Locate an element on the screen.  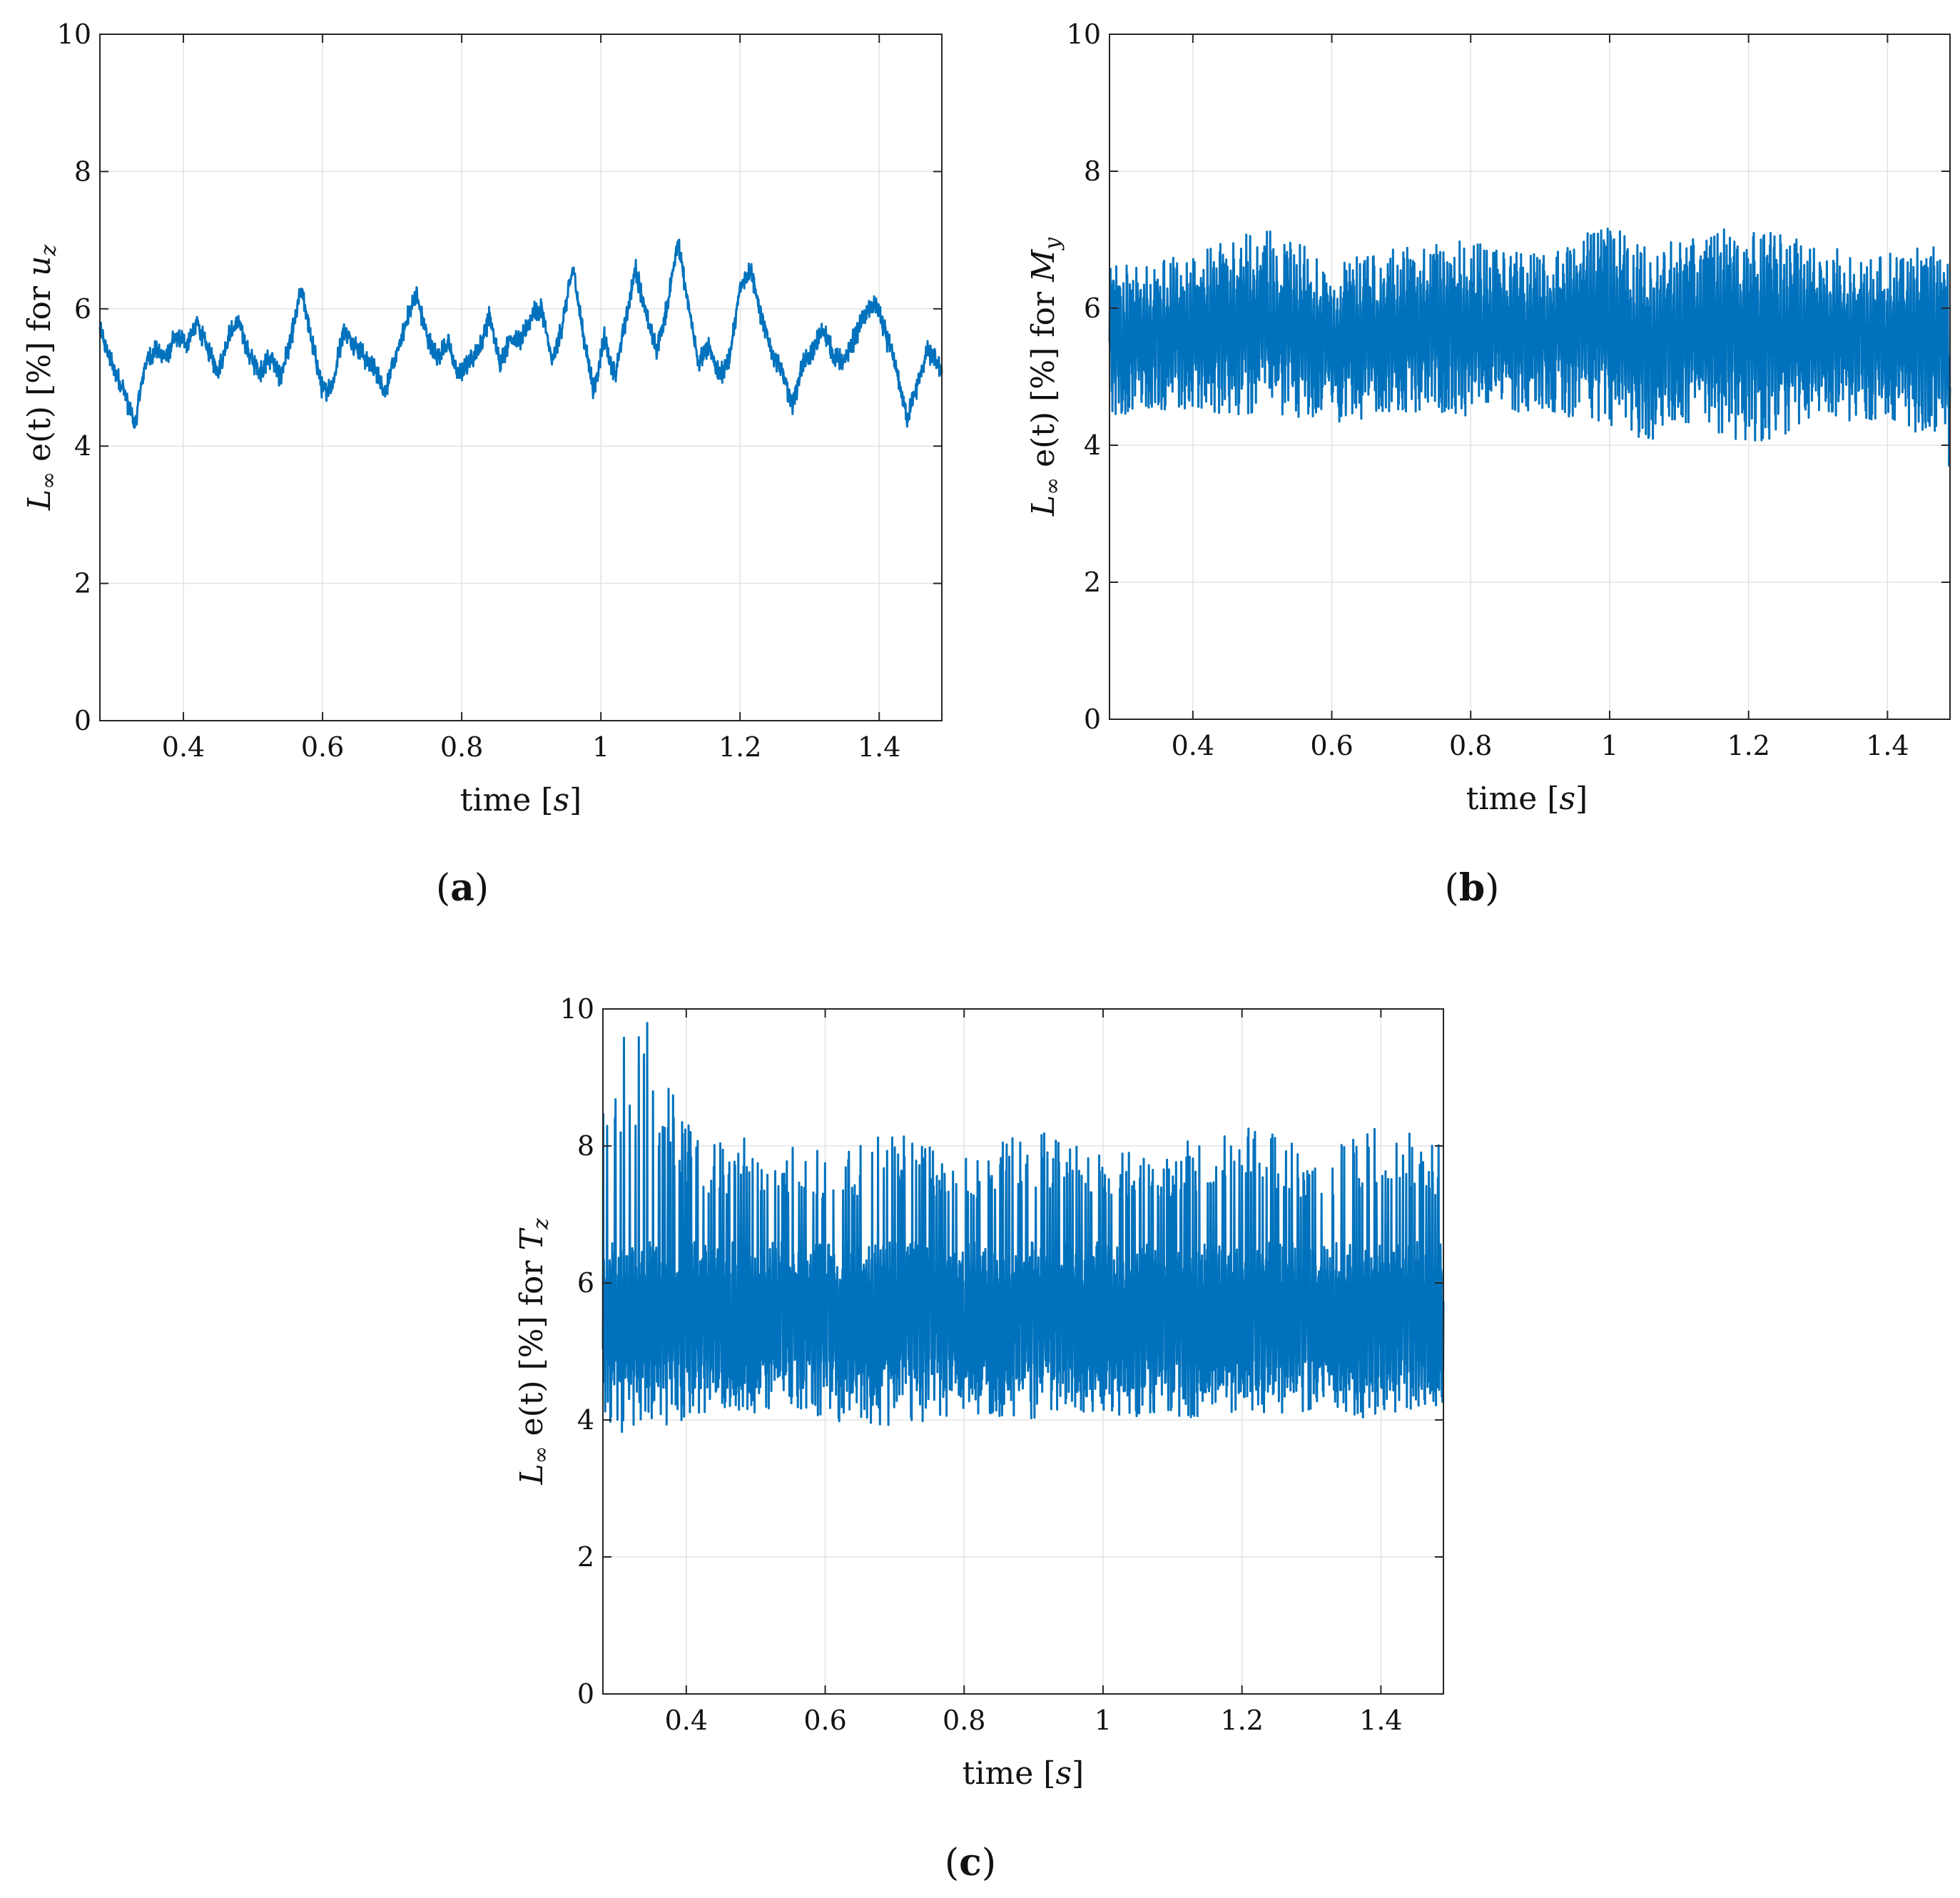
panel-caption-c: (c) is located at coordinates (971, 1862).